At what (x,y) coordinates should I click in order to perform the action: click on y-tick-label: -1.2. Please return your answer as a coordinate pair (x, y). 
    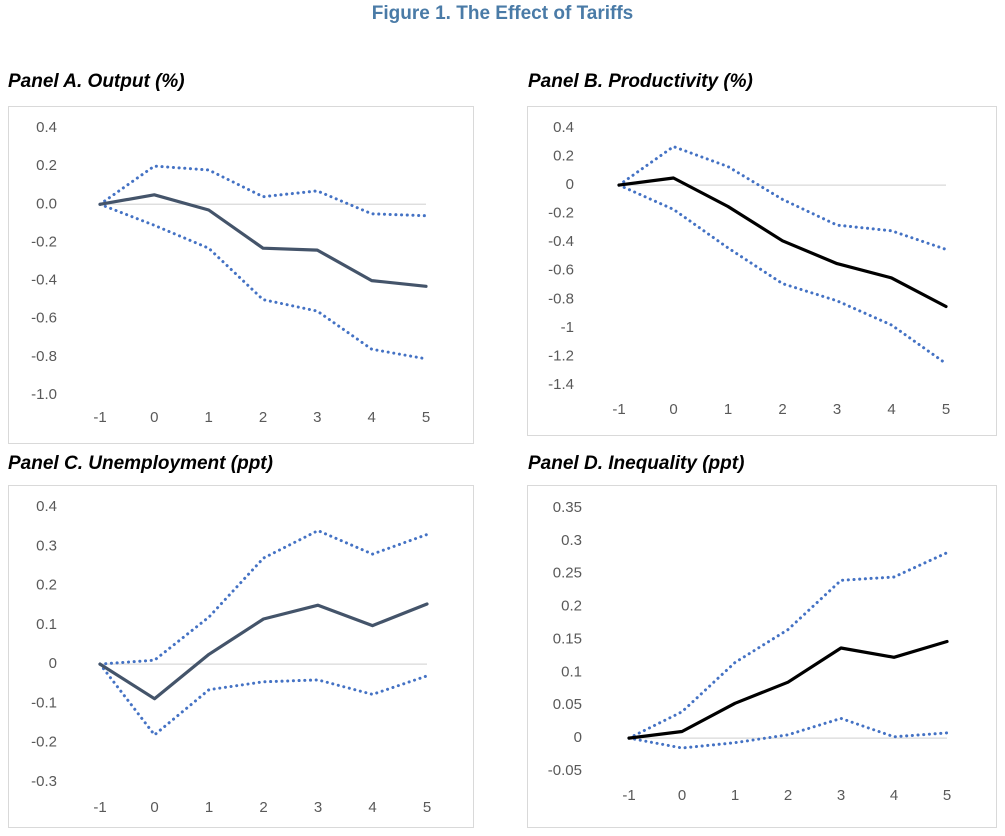
    Looking at the image, I should click on (561, 355).